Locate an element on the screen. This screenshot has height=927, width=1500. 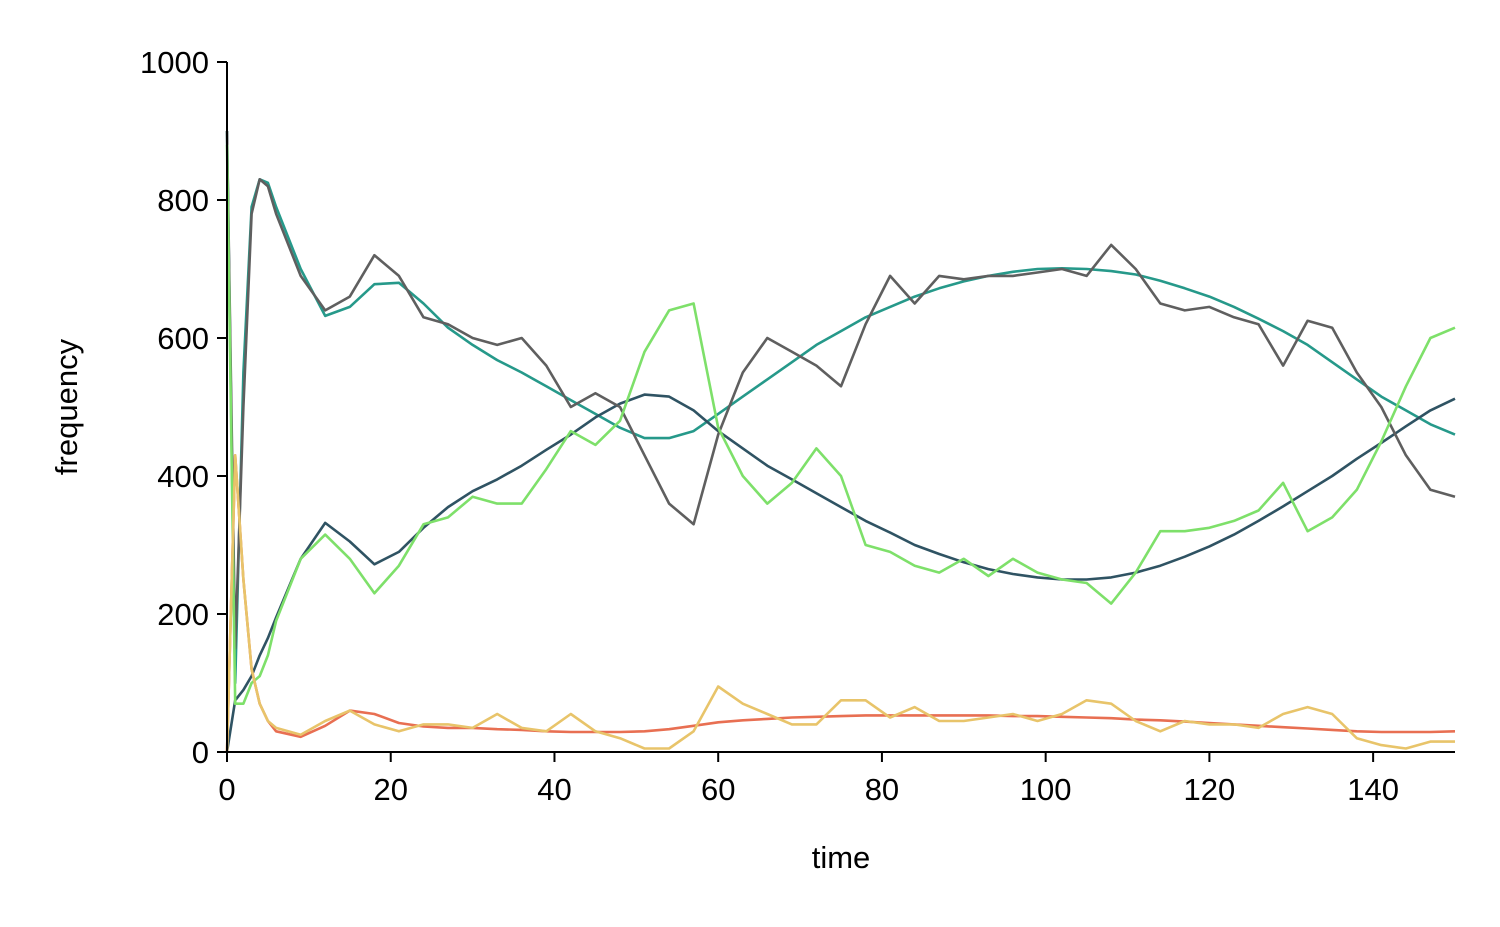
x-tick-label: 120 is located at coordinates (1210, 789).